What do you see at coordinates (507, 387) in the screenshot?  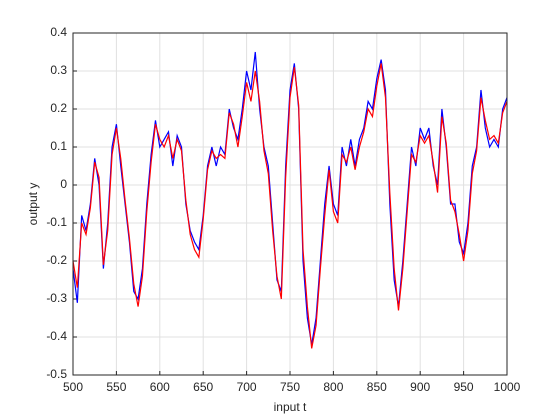 I see `x-tick-label: 1000` at bounding box center [507, 387].